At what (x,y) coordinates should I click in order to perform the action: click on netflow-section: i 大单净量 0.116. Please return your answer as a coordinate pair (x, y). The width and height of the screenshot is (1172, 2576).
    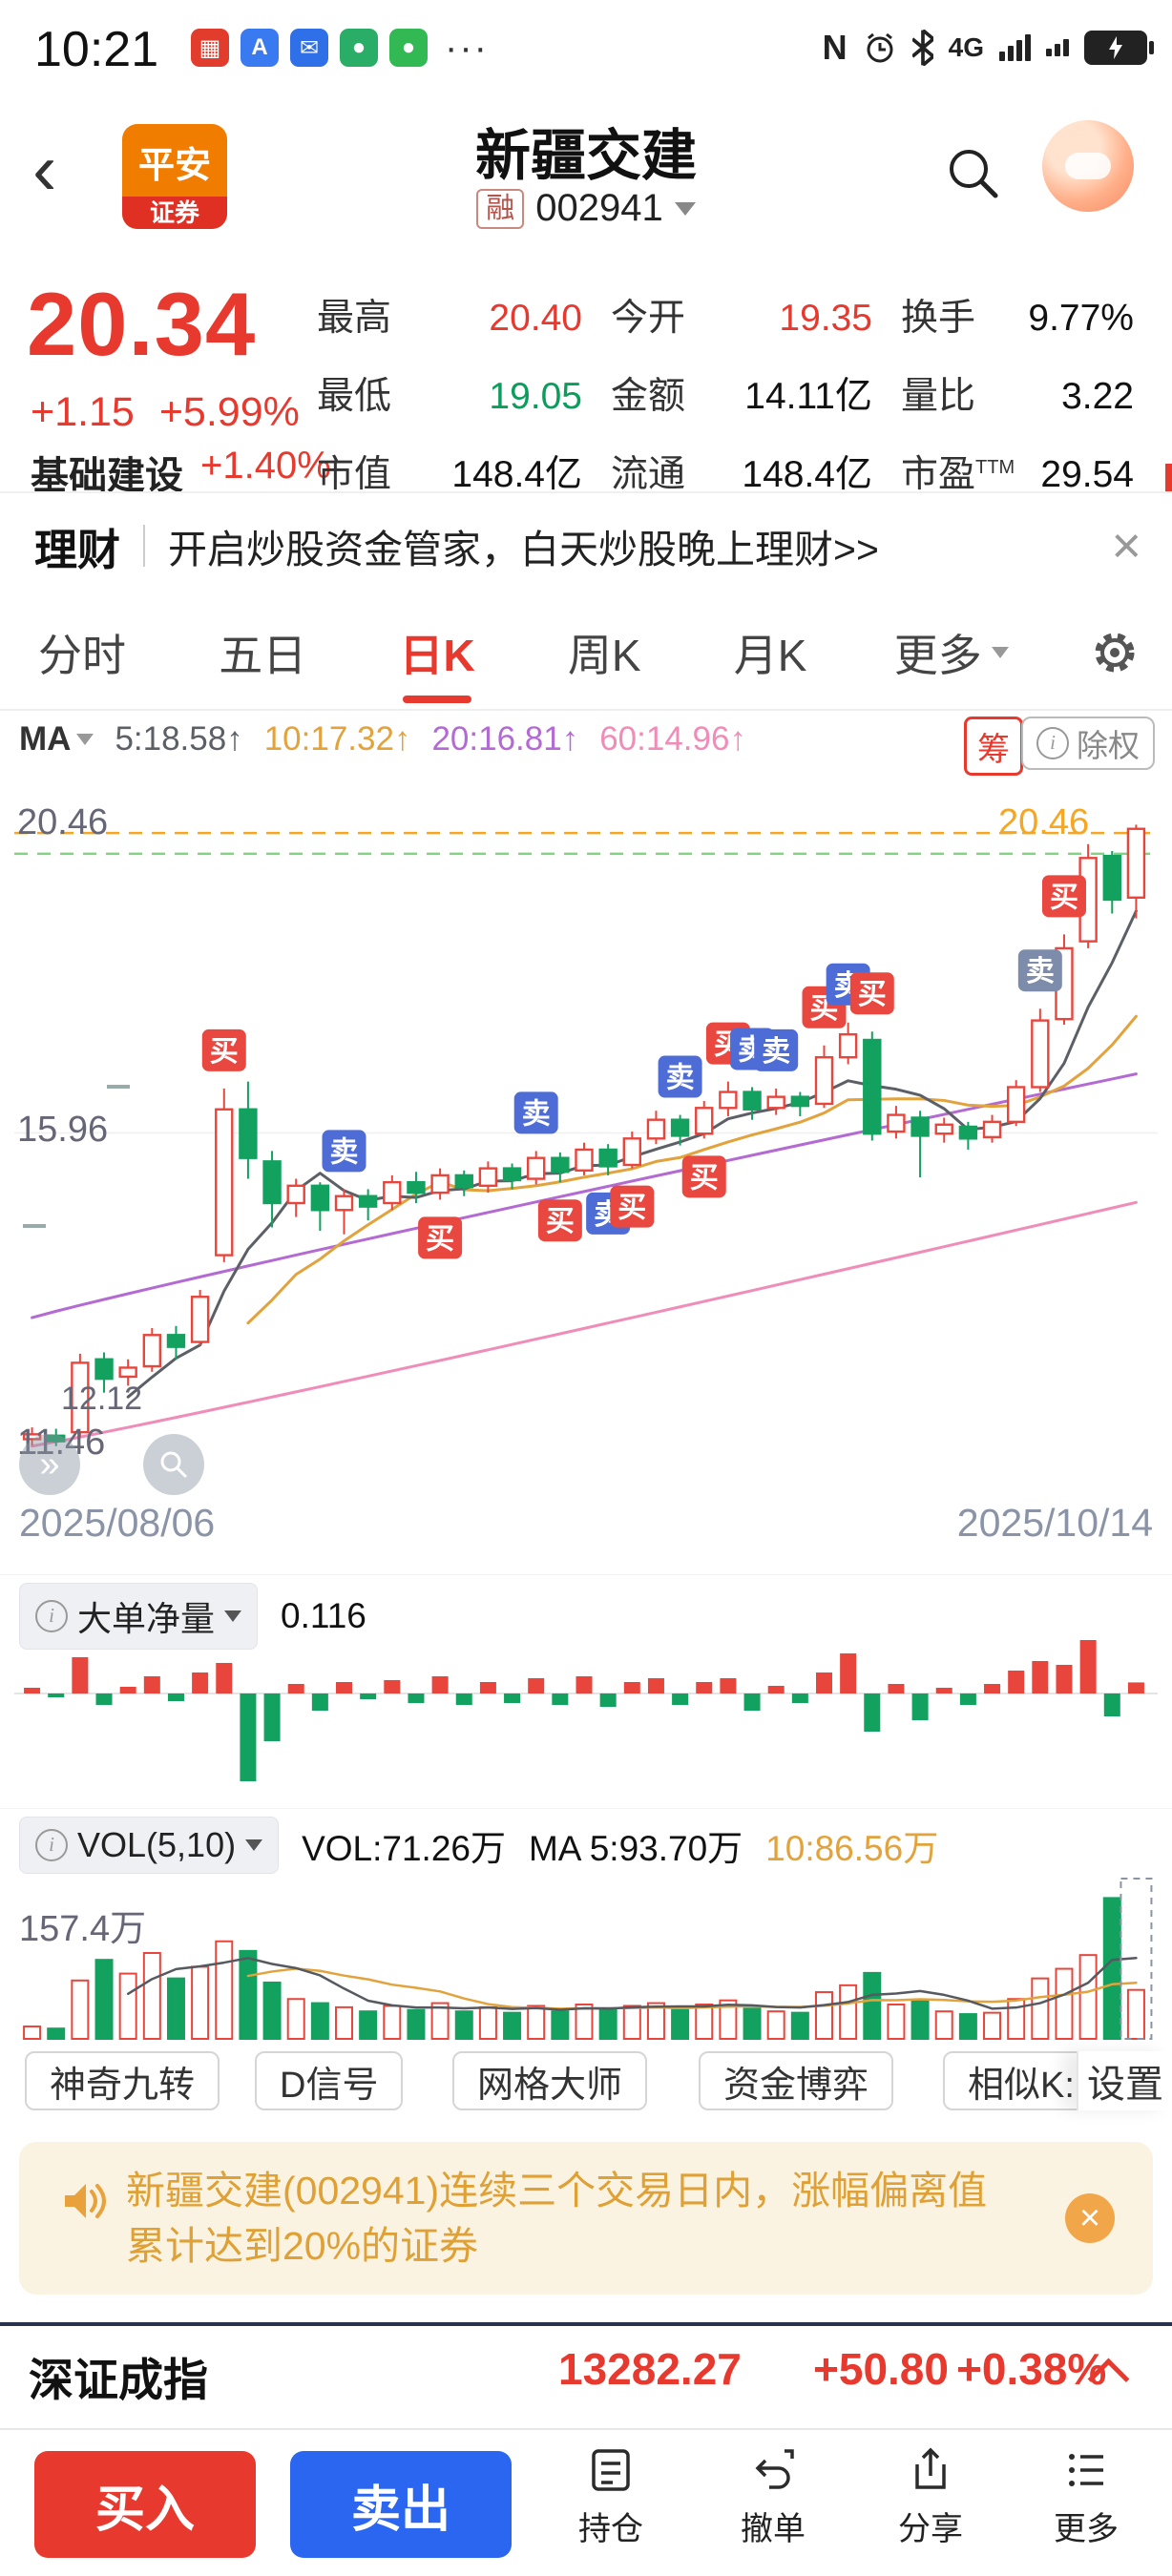
    Looking at the image, I should click on (586, 1690).